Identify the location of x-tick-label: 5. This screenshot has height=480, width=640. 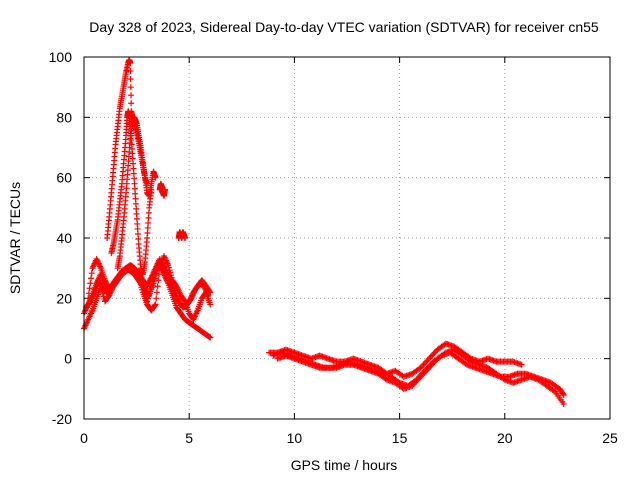
(189, 438).